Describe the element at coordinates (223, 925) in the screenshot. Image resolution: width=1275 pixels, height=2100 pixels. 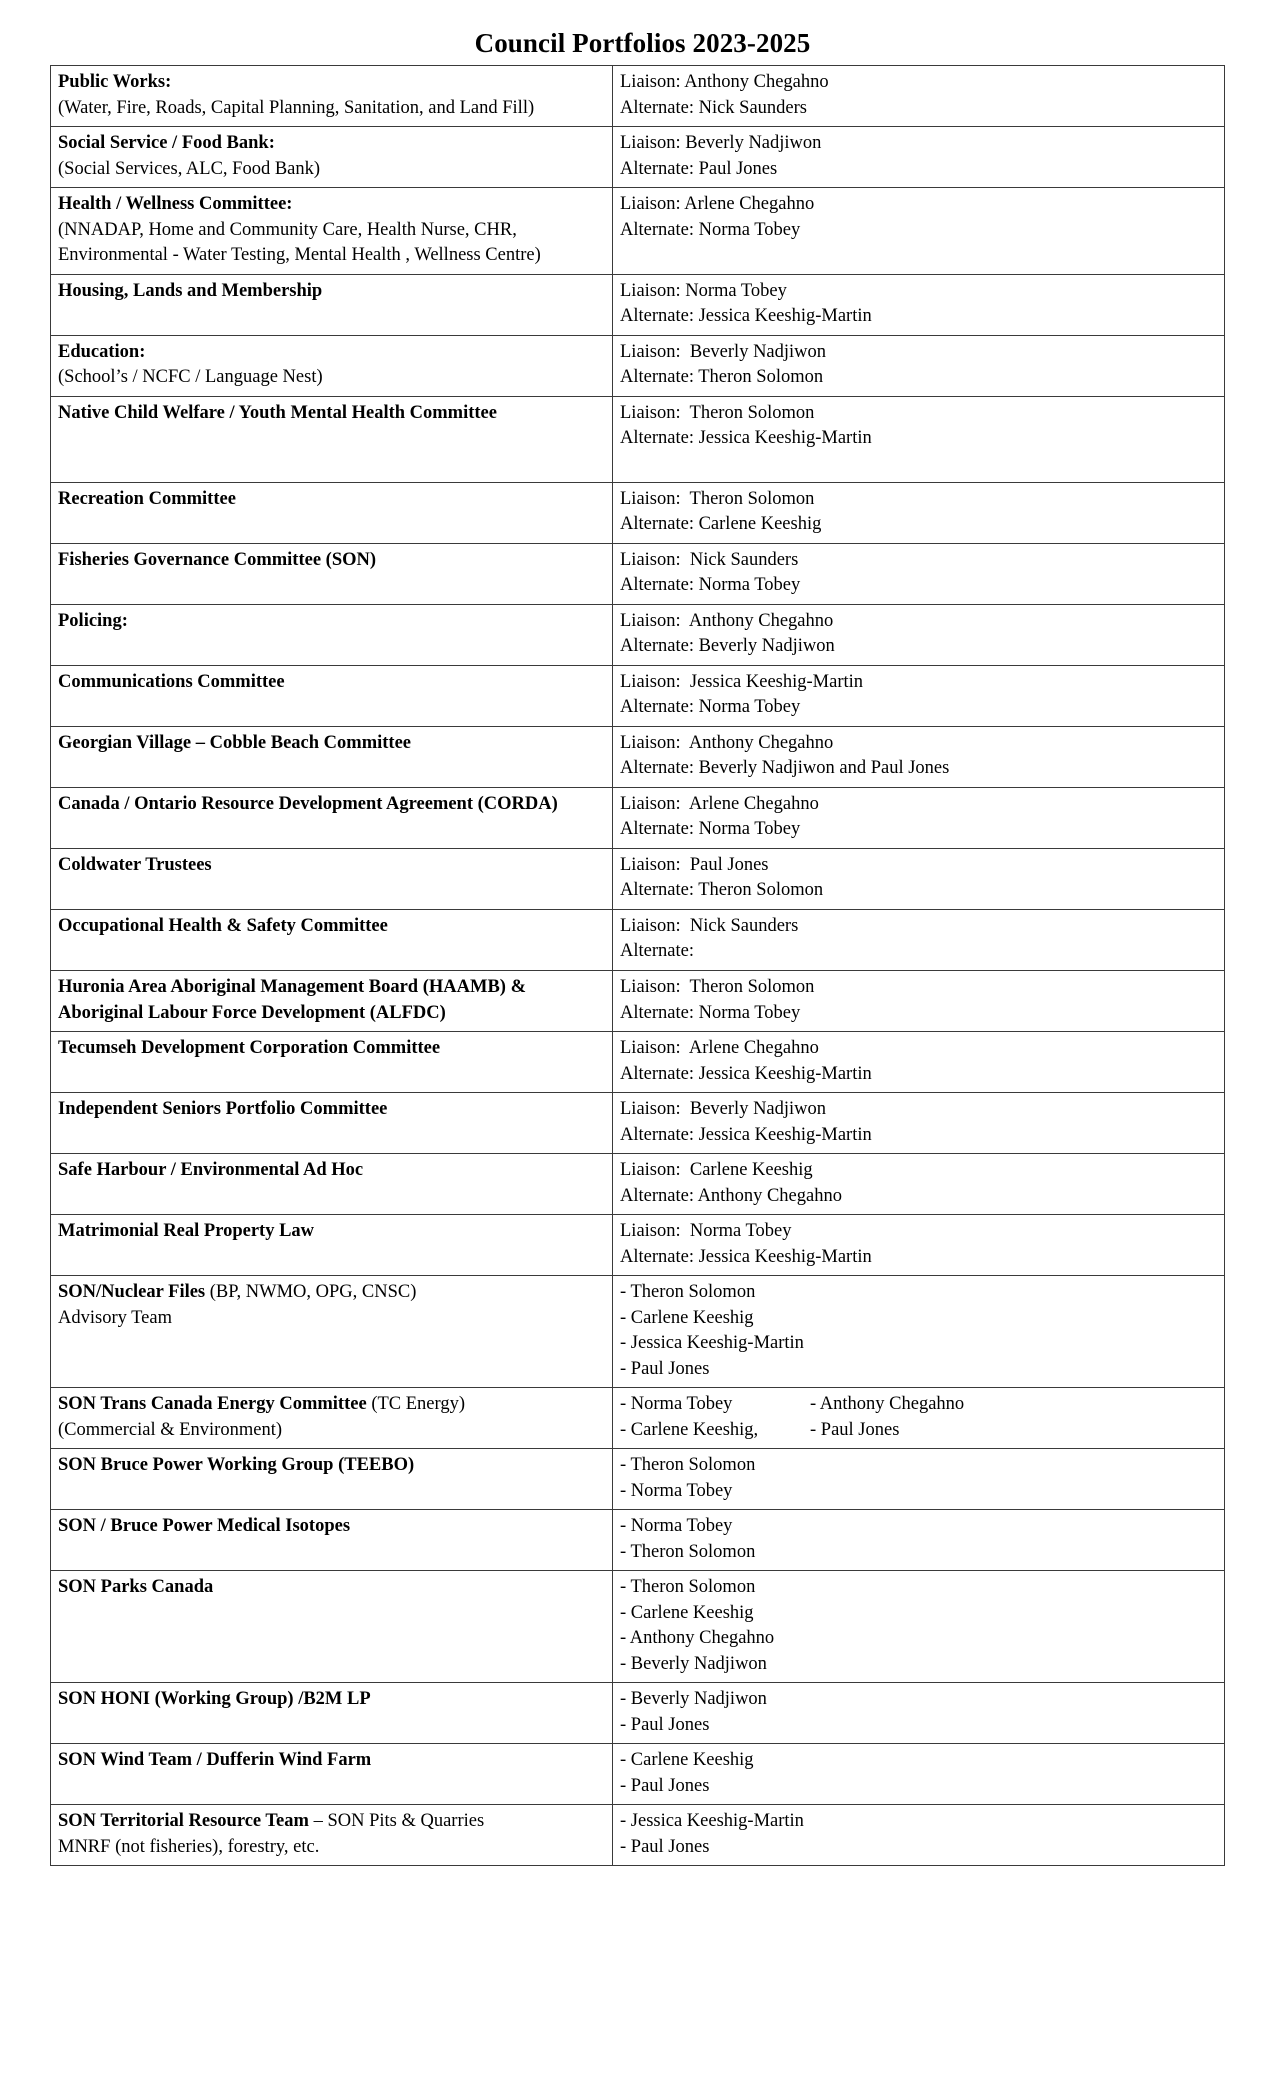
I see `portfolio-title: Occupational Health & Safety Committee` at that location.